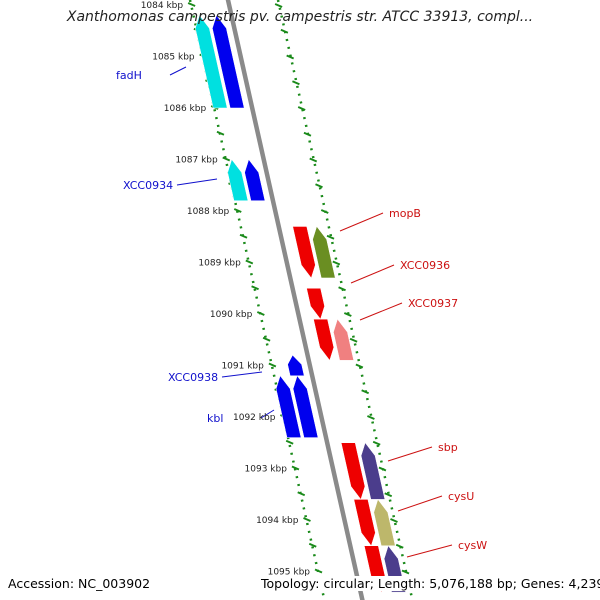 This screenshot has height=600, width=600. I want to click on ruler-label: 1091 kbp, so click(242, 367).